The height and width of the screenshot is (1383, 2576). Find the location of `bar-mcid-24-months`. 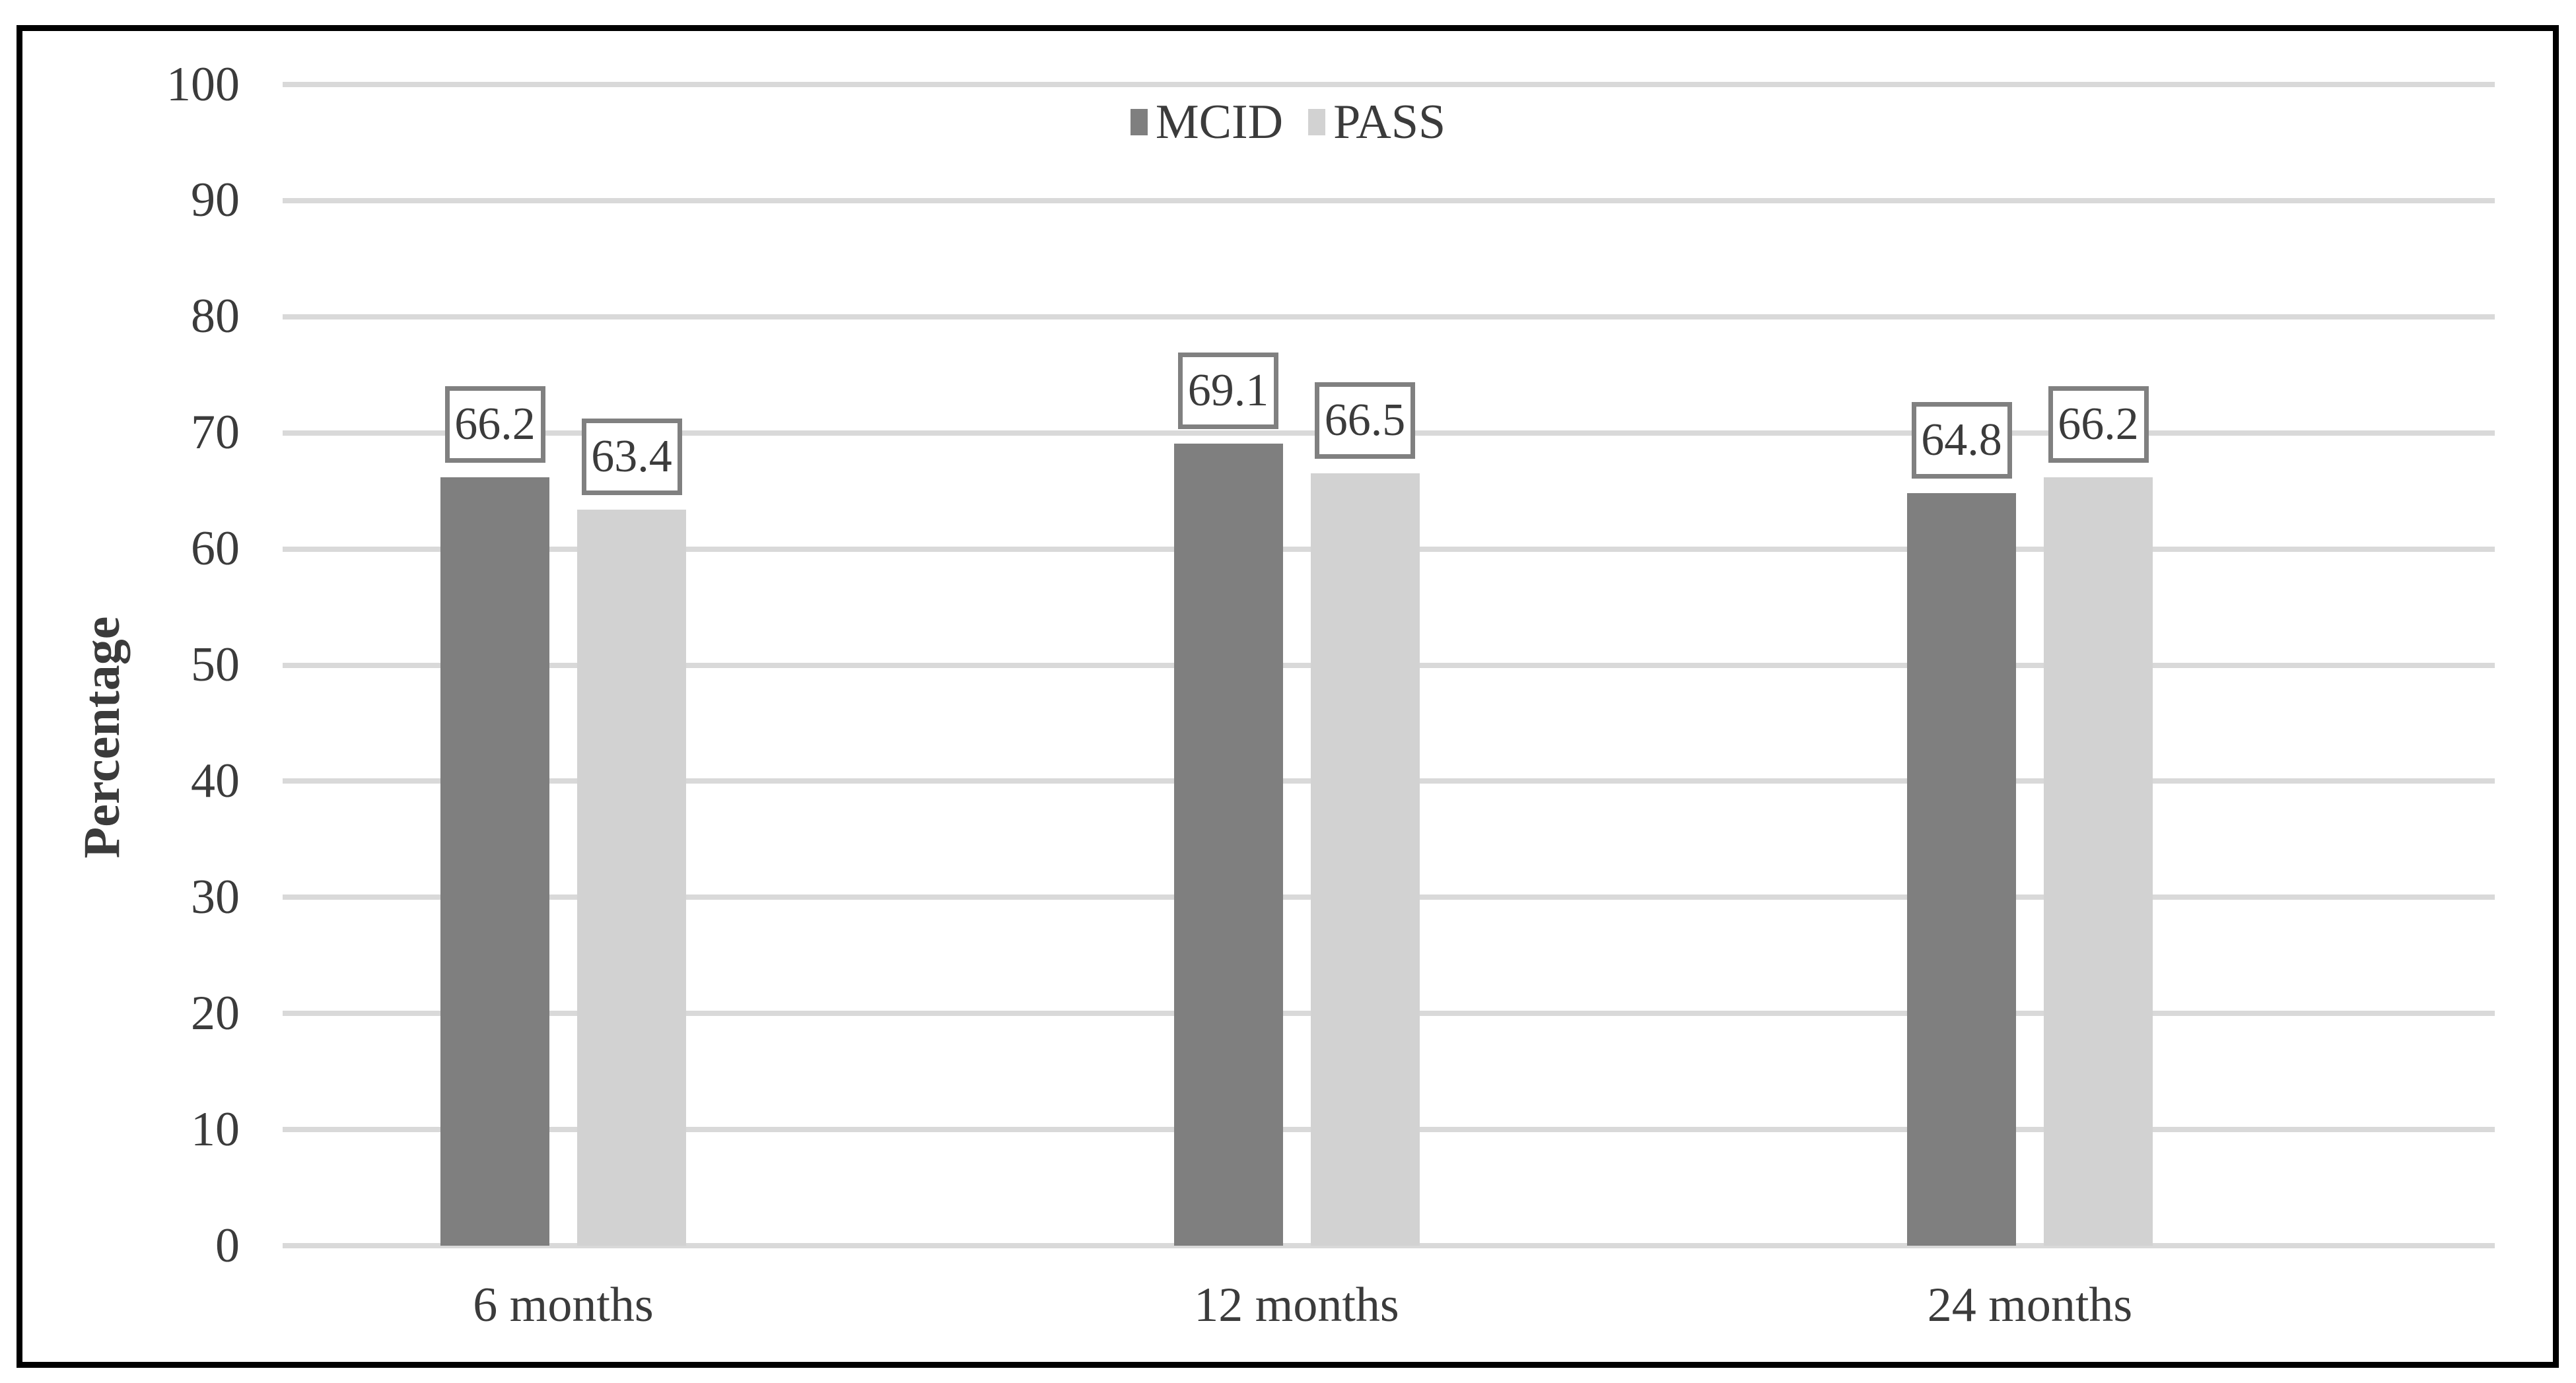

bar-mcid-24-months is located at coordinates (1962, 869).